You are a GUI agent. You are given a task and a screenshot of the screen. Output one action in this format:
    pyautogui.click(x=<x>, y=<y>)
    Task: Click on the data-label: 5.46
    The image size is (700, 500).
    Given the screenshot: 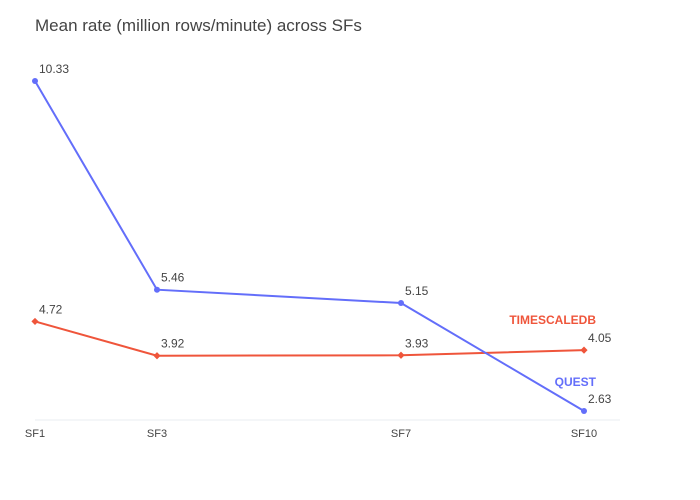 What is the action you would take?
    pyautogui.click(x=173, y=278)
    